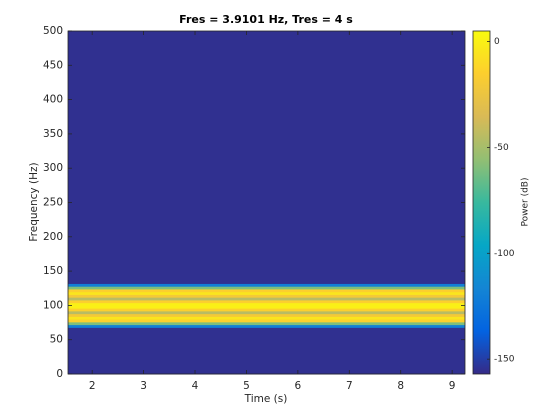  Describe the element at coordinates (59, 374) in the screenshot. I see `y-tick-label: 0` at that location.